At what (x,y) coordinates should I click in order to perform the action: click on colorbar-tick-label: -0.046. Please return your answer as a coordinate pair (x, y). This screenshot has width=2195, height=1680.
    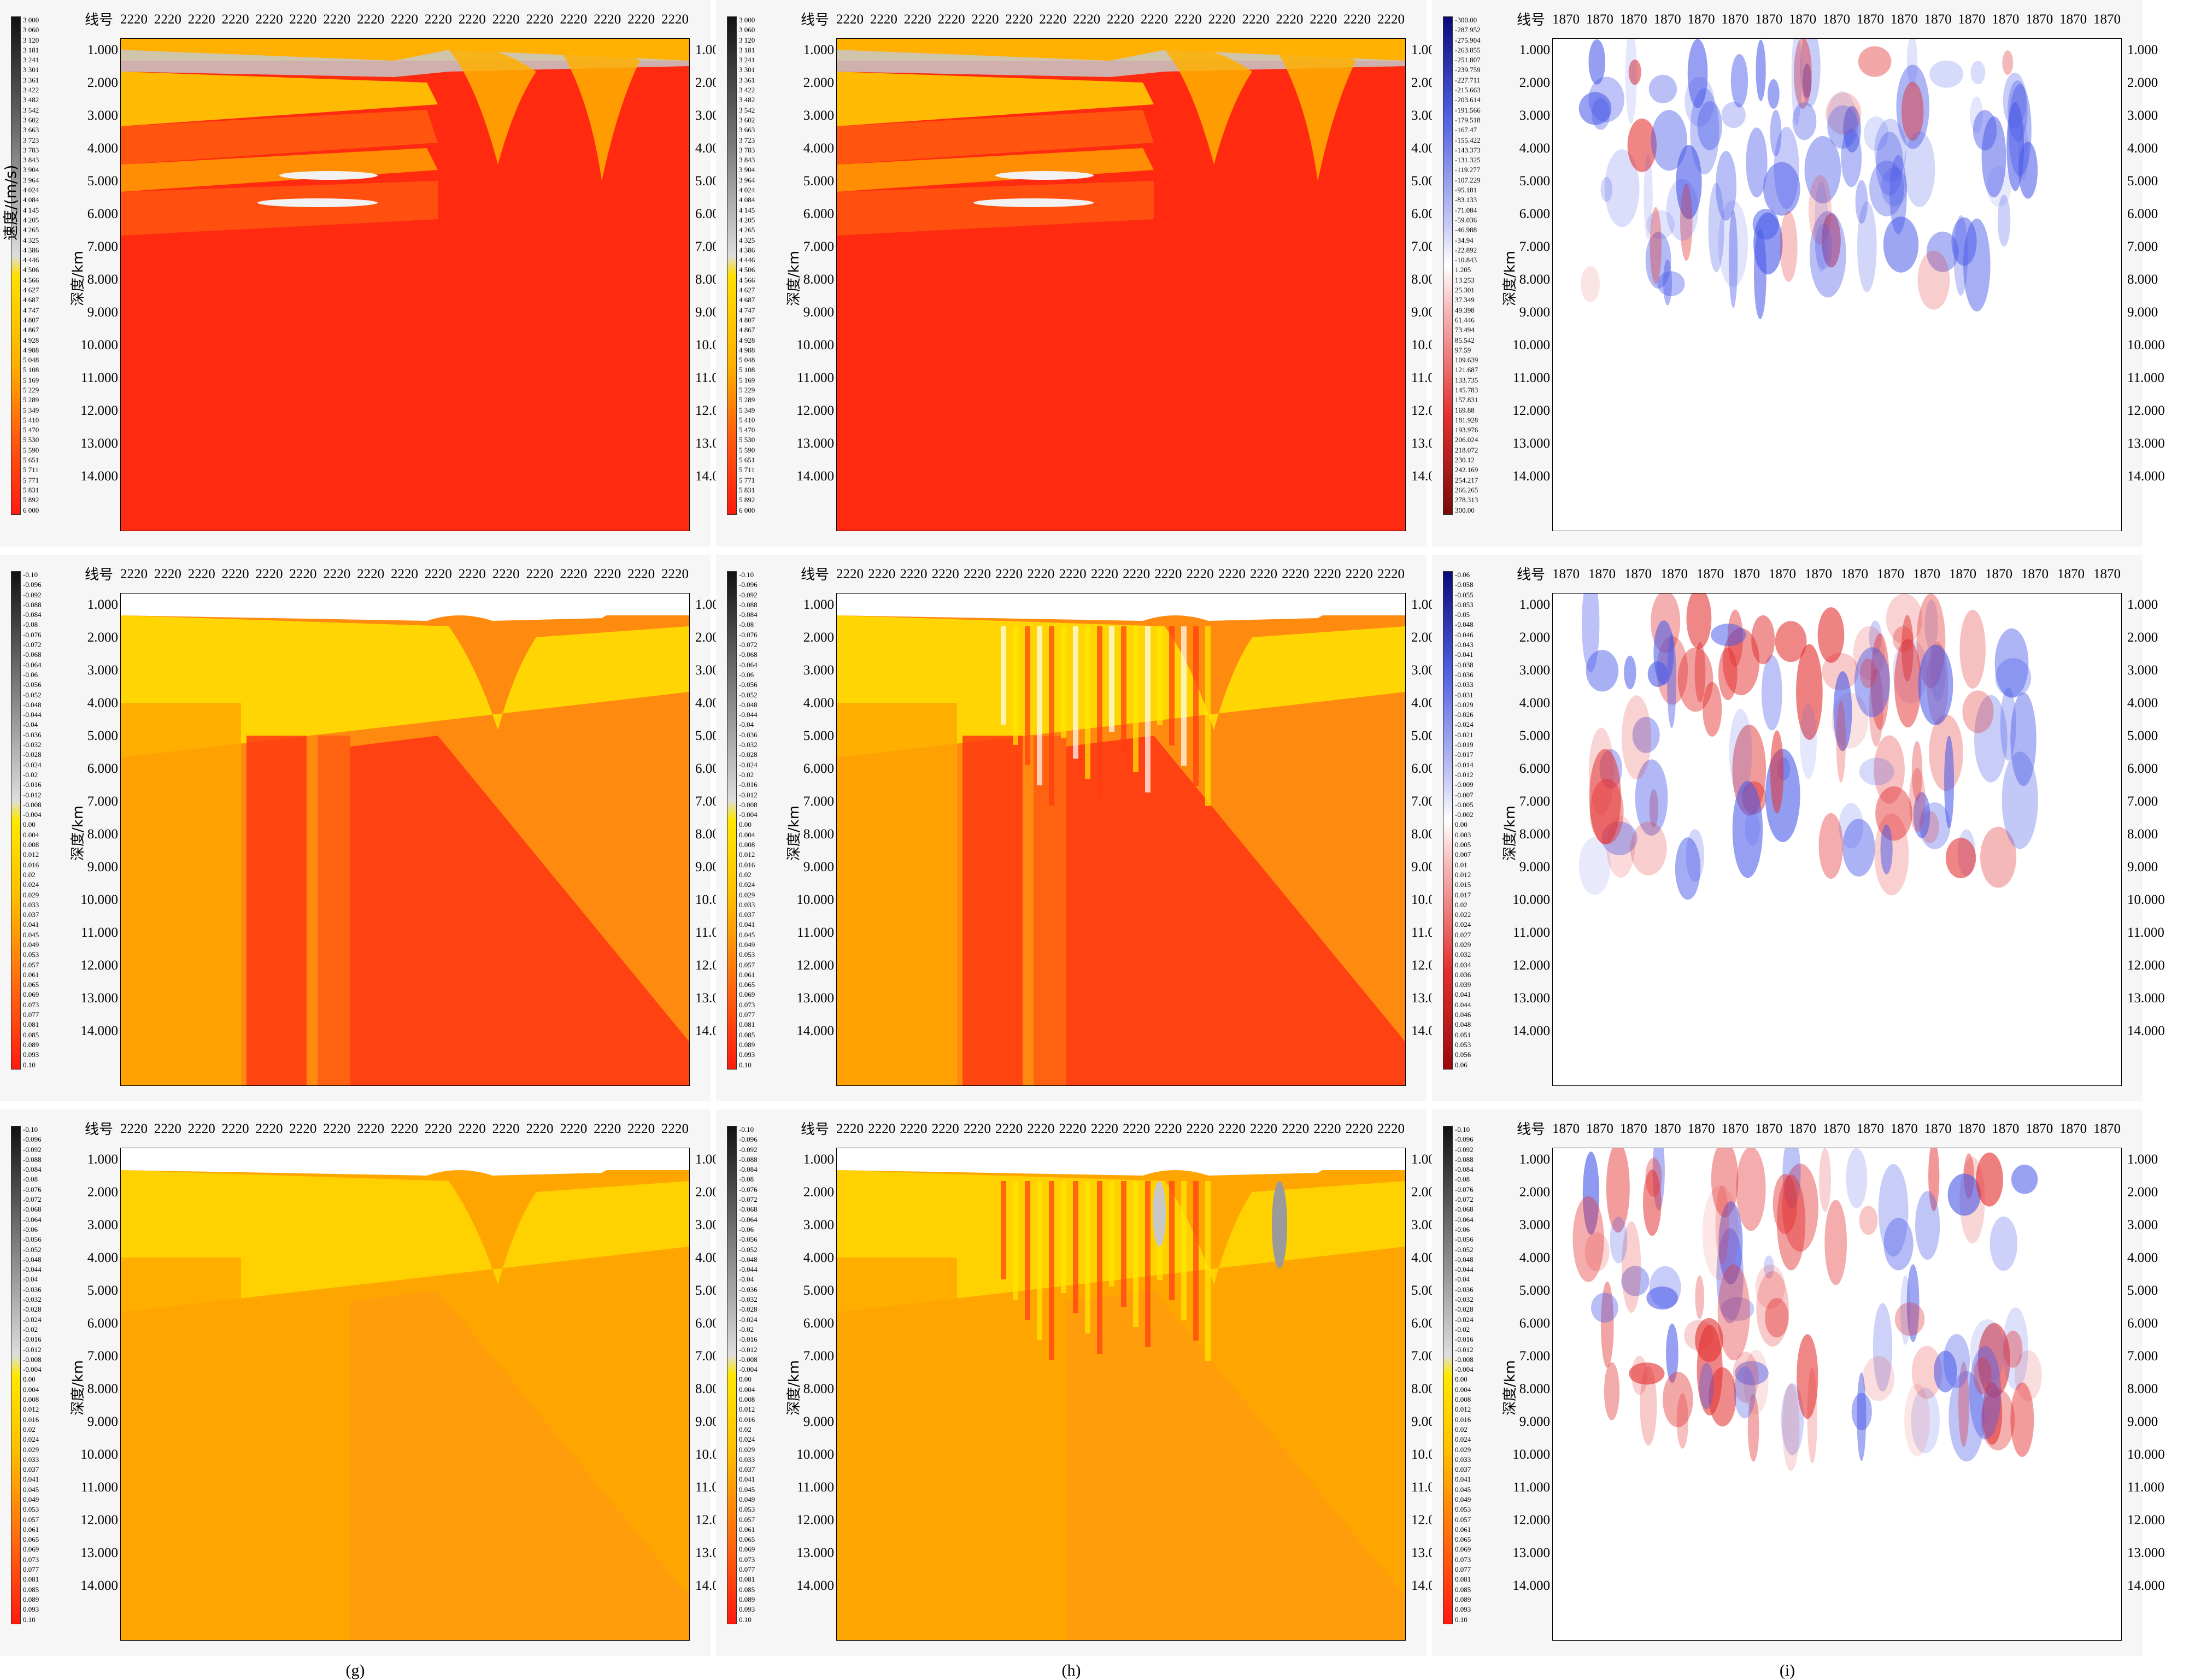
    Looking at the image, I should click on (1464, 634).